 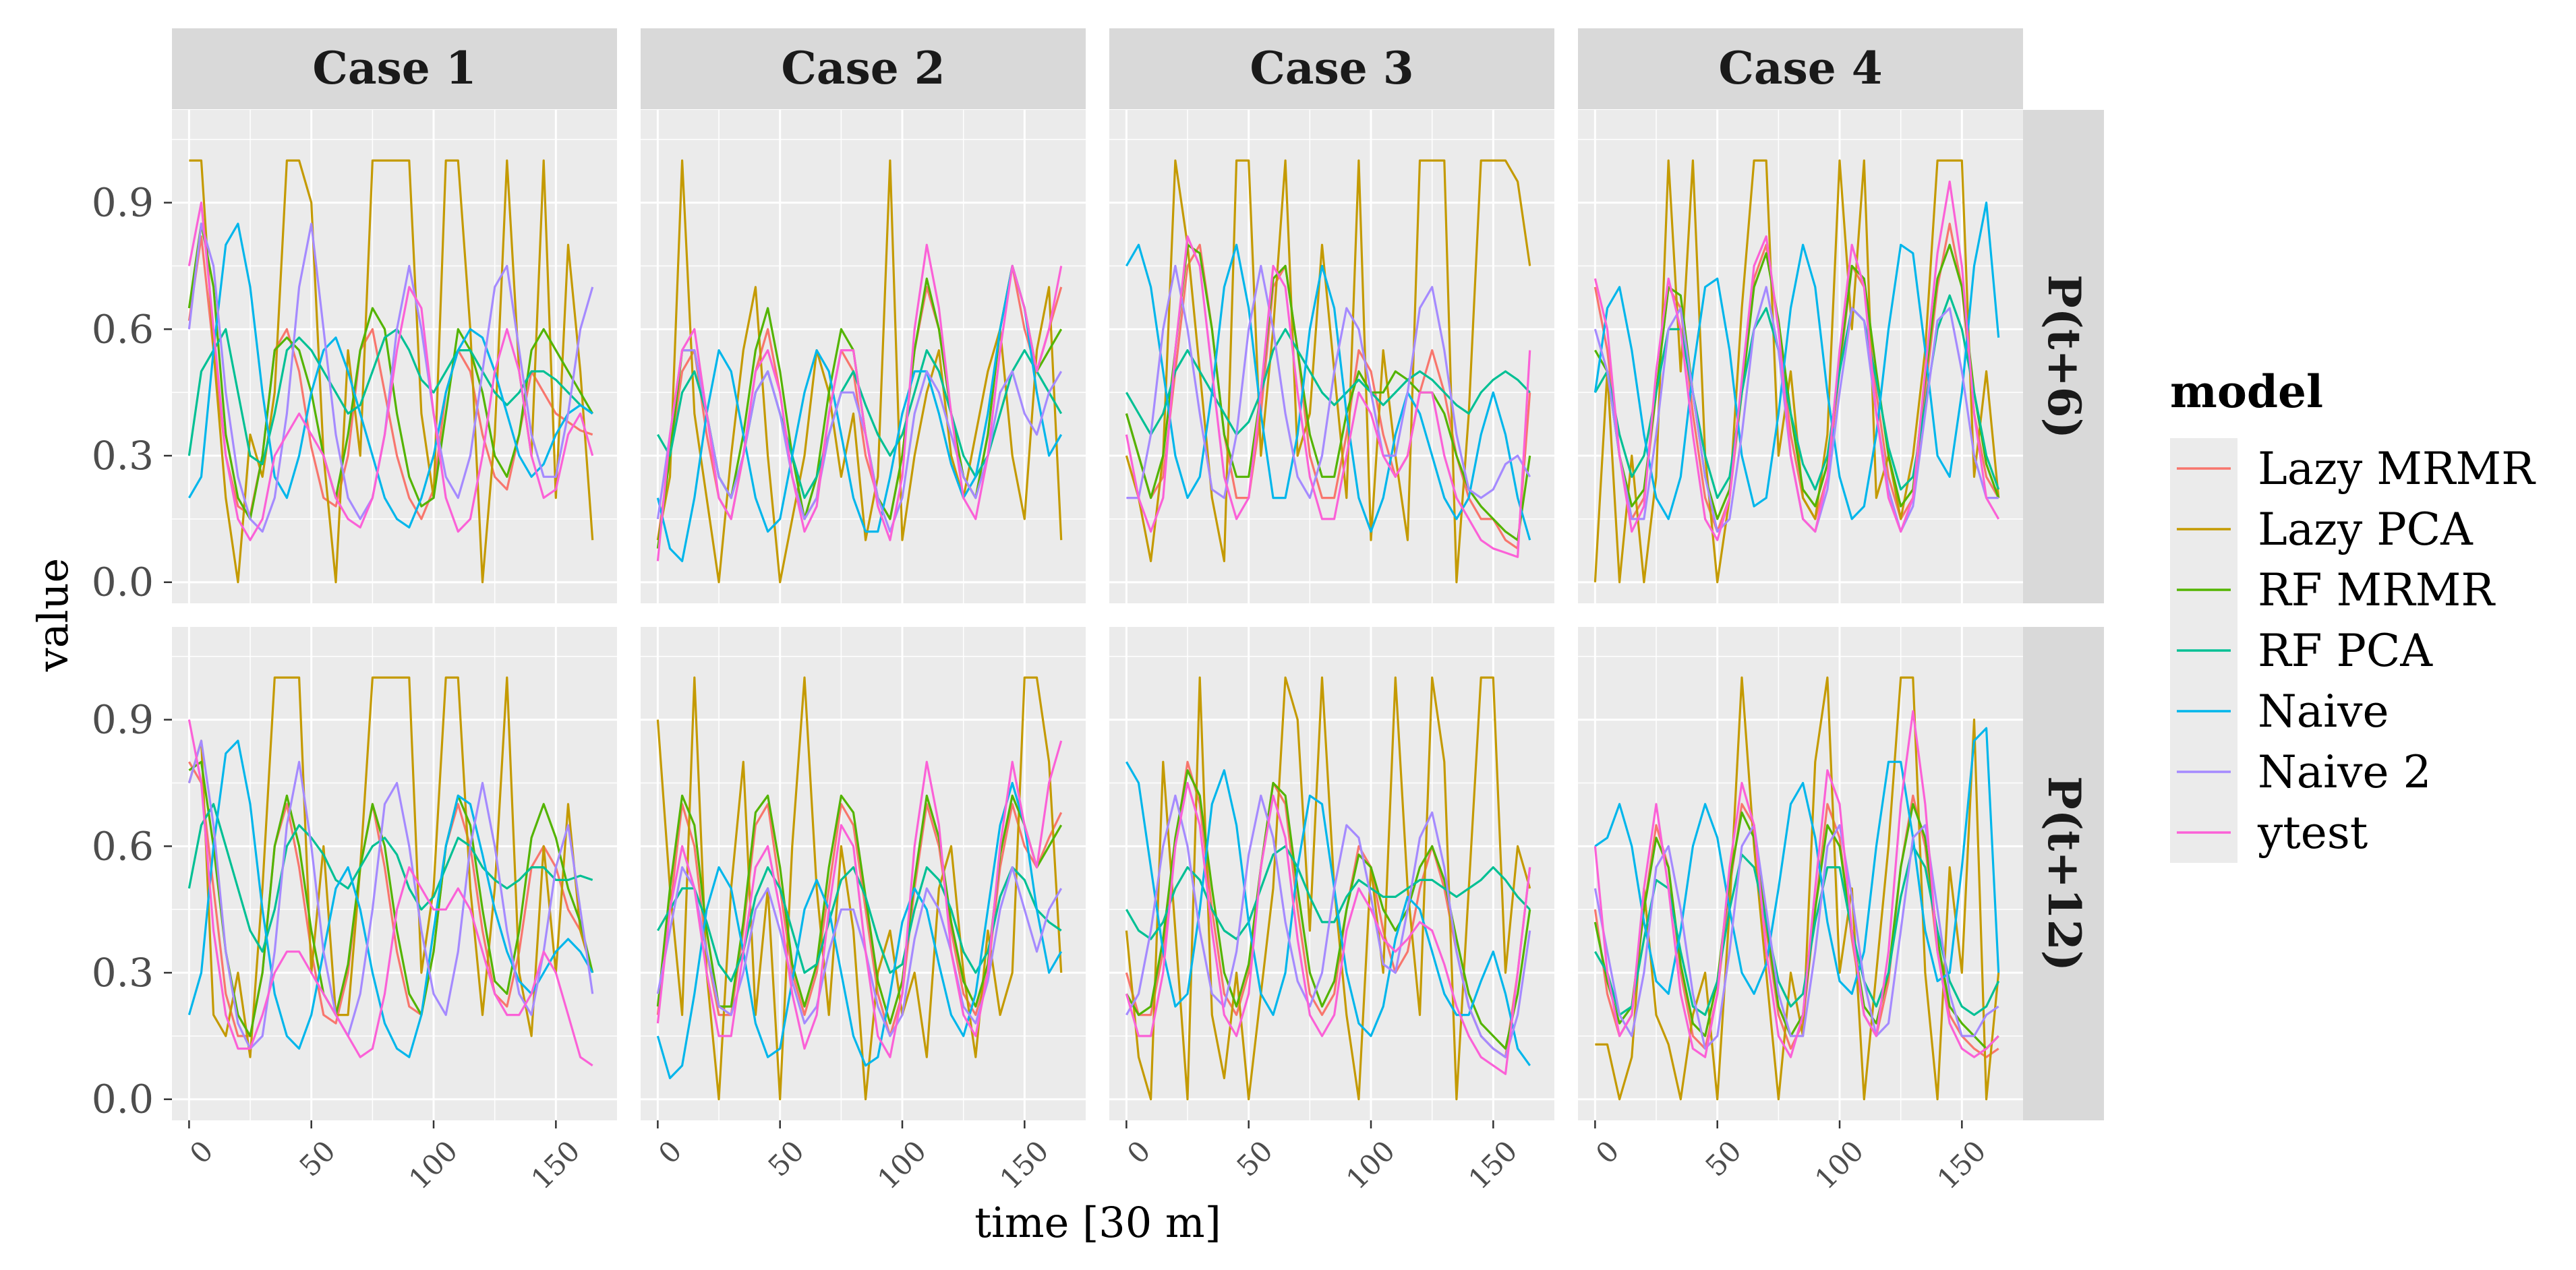 What do you see at coordinates (2246, 391) in the screenshot?
I see `legend-title: model` at bounding box center [2246, 391].